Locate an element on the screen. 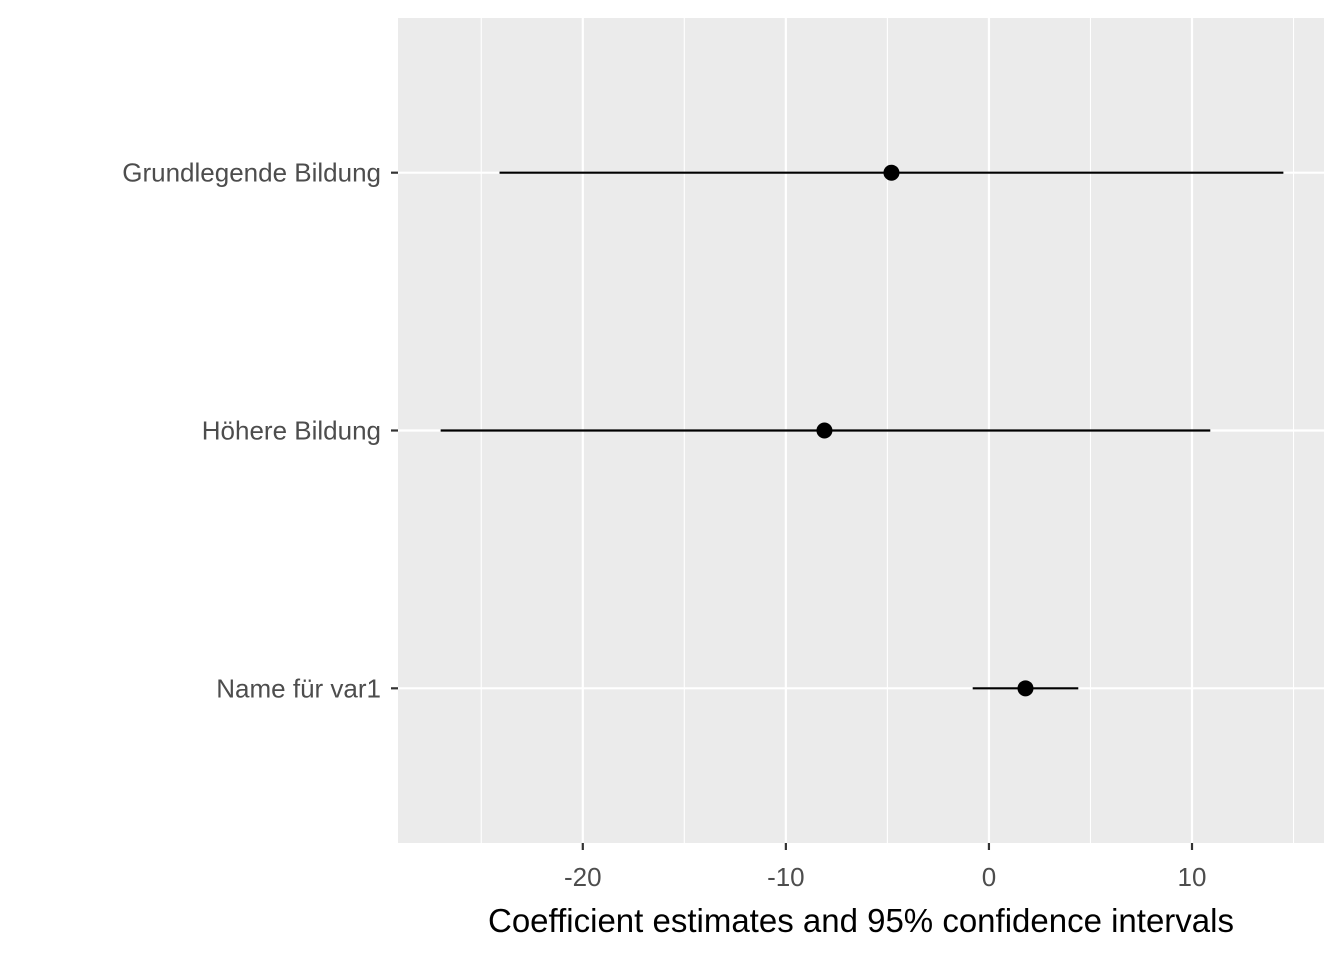 This screenshot has width=1344, height=960. x-tick-label: 10 is located at coordinates (1192, 877).